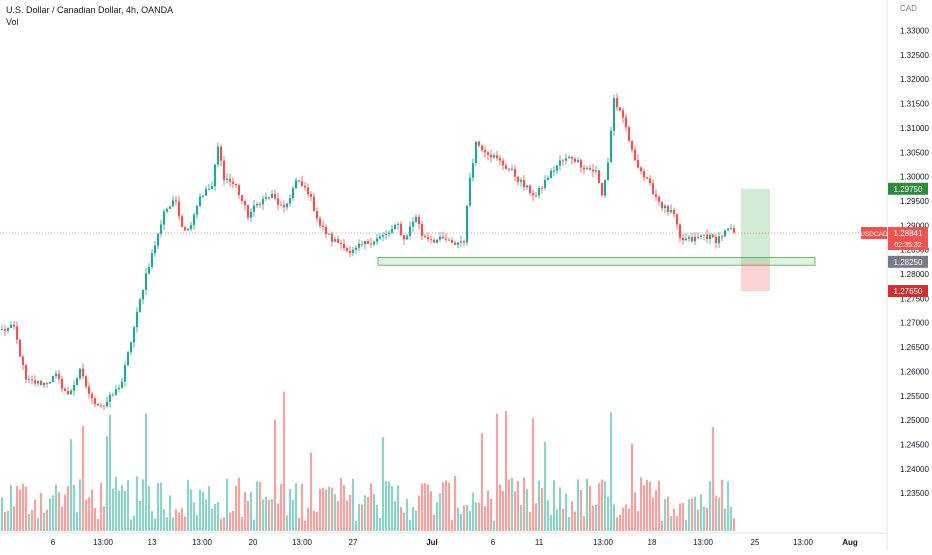 This screenshot has height=555, width=932. Describe the element at coordinates (90, 10) in the screenshot. I see `symbol-title: U.S. Dollar / Canadian Dollar, 4h, OANDA` at that location.